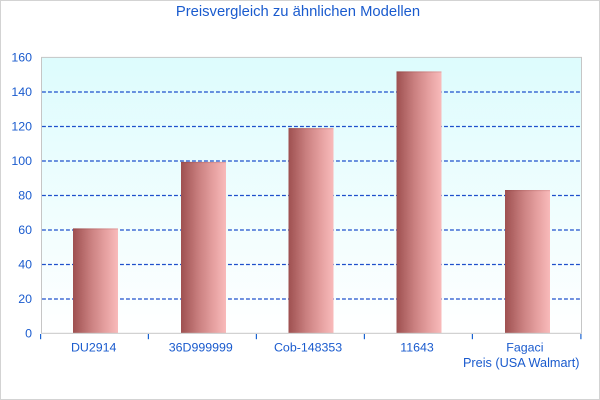 The image size is (600, 400). Describe the element at coordinates (94, 347) in the screenshot. I see `svg-text: DU2914` at that location.